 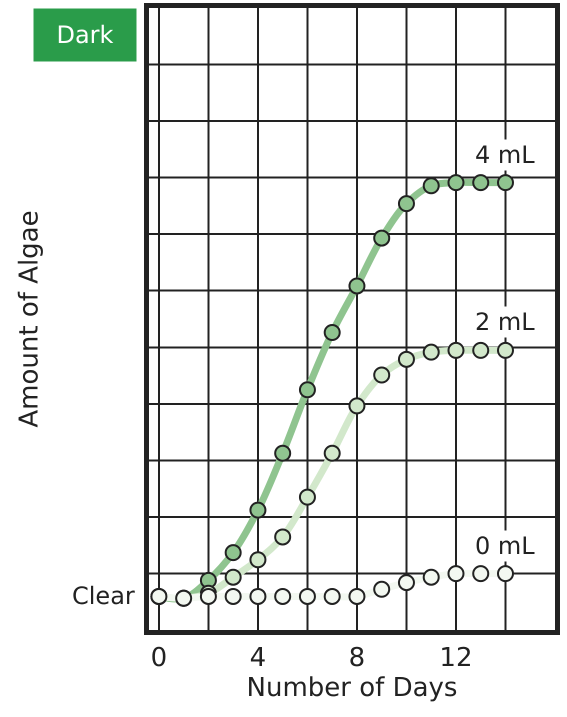 What do you see at coordinates (456, 658) in the screenshot?
I see `x-tick-label: 12` at bounding box center [456, 658].